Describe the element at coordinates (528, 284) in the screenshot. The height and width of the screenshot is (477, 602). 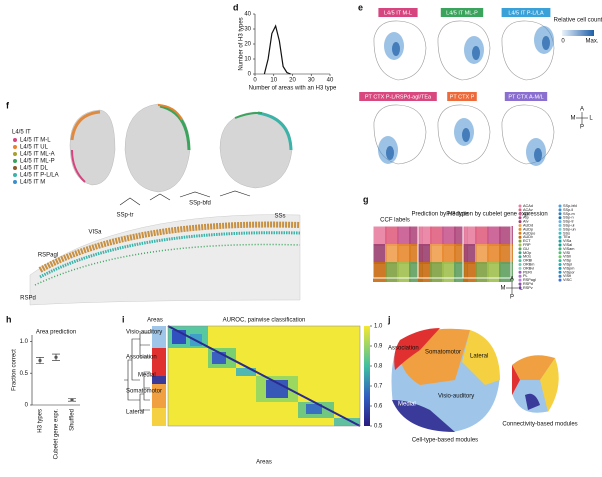
I see `legend-label: RSPd` at that location.